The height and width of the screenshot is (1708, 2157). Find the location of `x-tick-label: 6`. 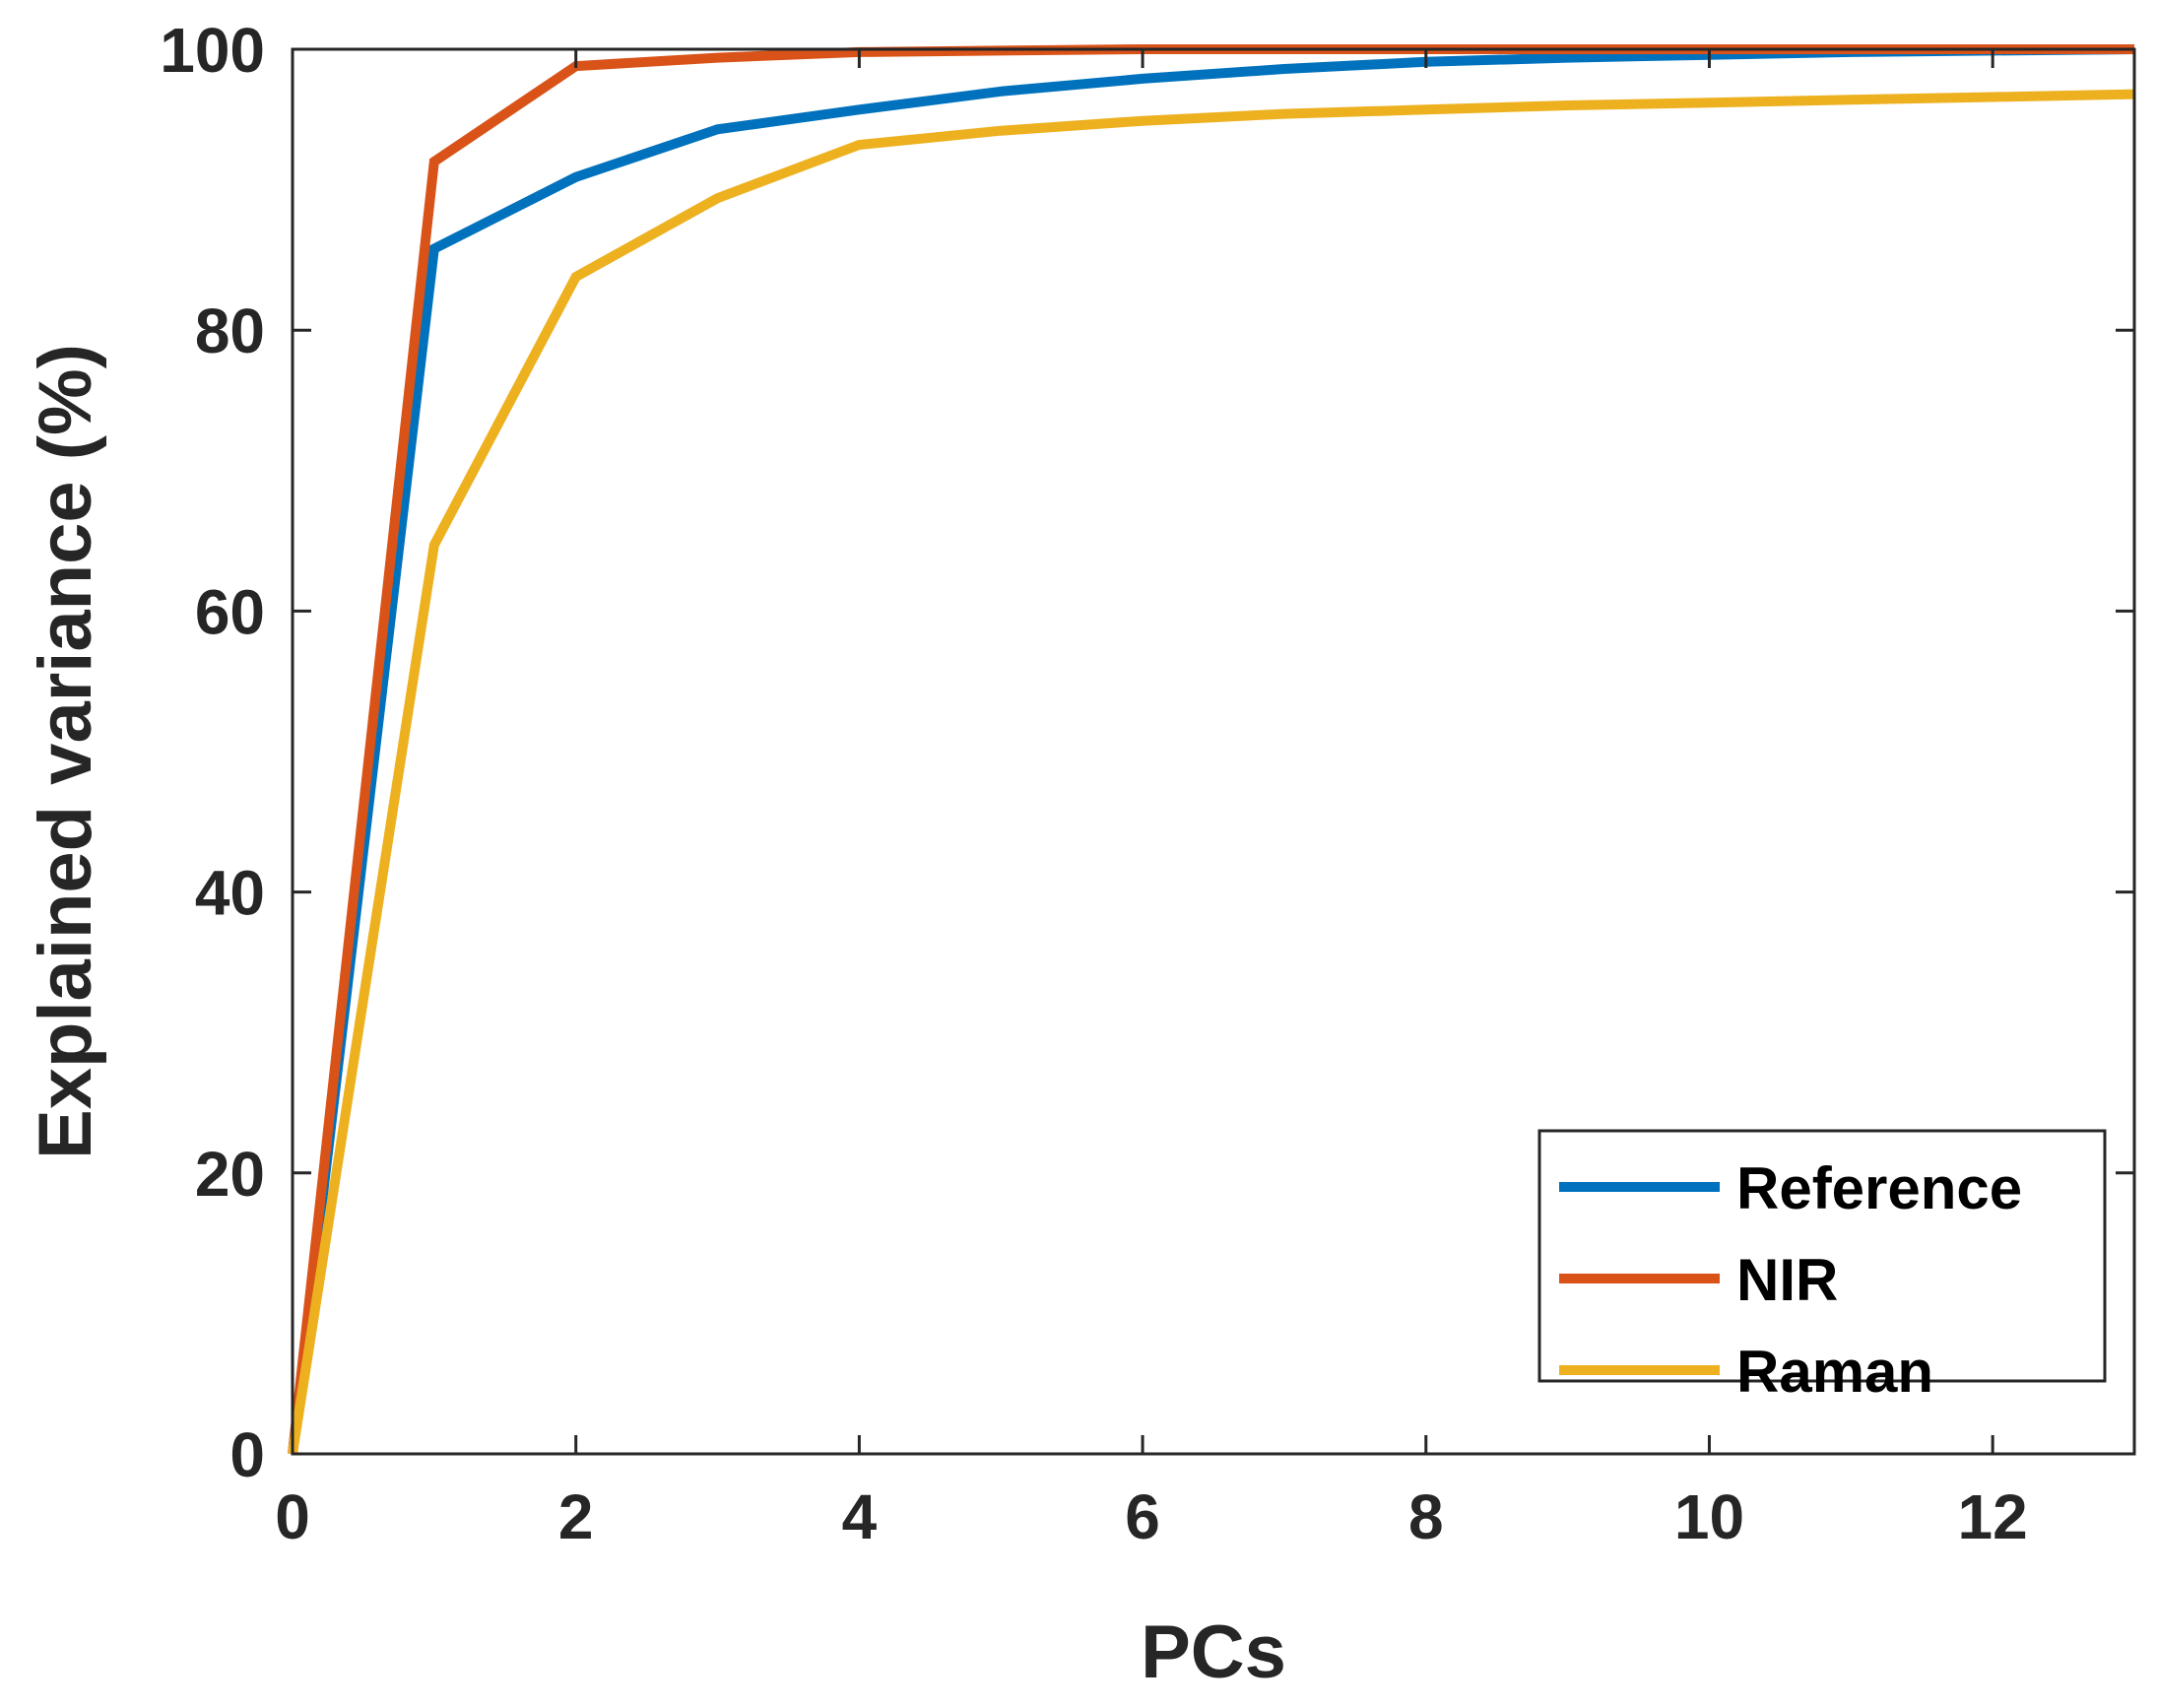

x-tick-label: 6 is located at coordinates (1142, 1516).